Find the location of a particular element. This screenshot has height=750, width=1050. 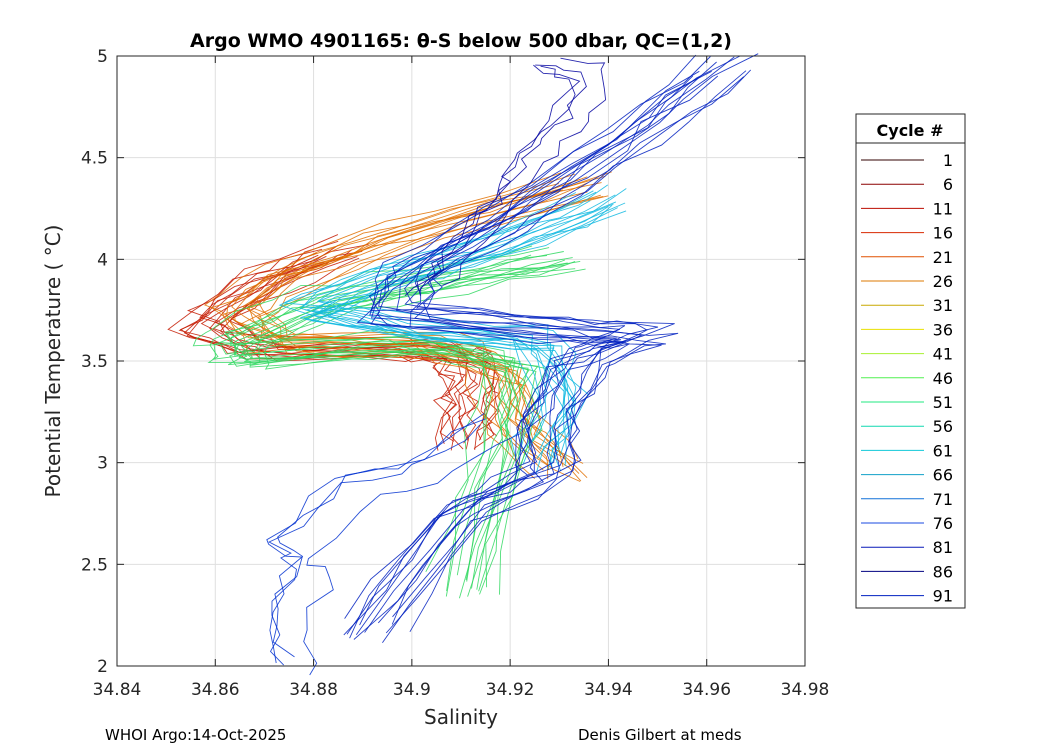

legend-label: 86 is located at coordinates (943, 571).